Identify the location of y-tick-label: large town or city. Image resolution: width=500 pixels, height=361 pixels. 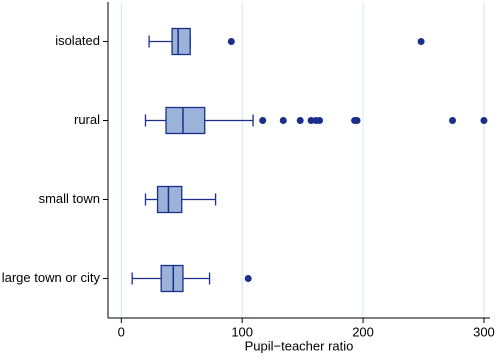
(51, 277).